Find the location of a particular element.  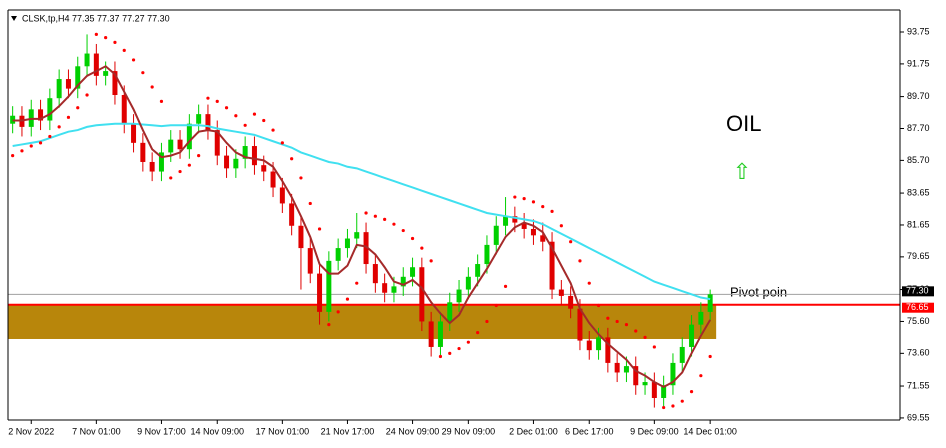

pivot-zone is located at coordinates (362, 321).